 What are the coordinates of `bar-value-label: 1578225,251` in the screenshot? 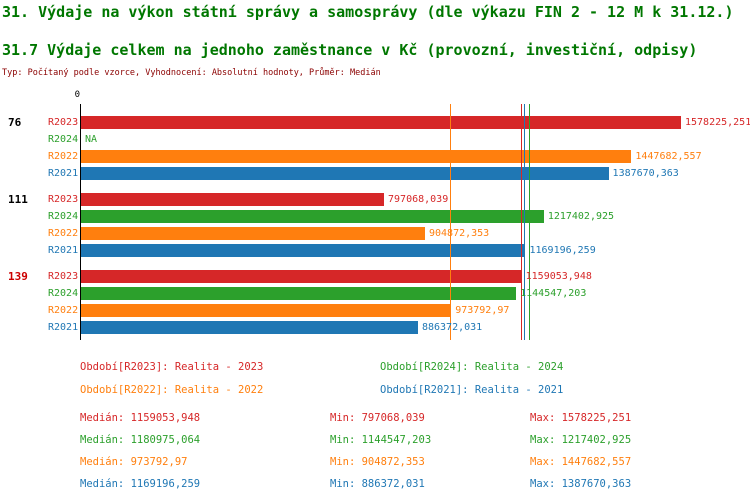 It's located at (717, 122).